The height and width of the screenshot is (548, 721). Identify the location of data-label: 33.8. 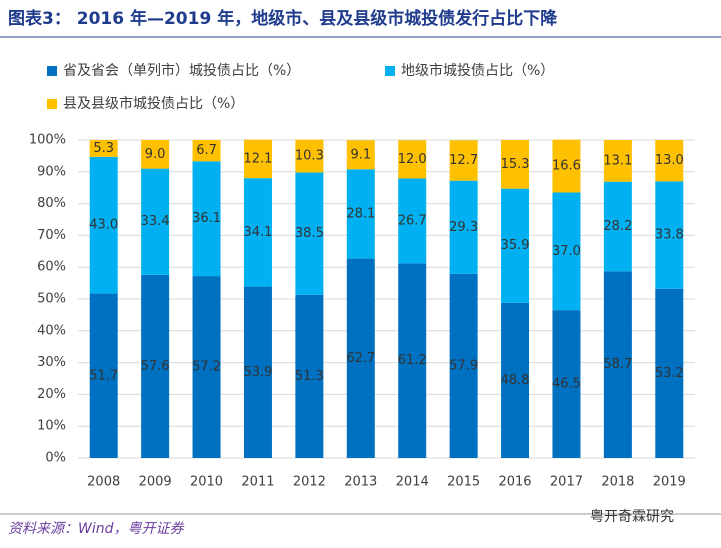
(669, 235).